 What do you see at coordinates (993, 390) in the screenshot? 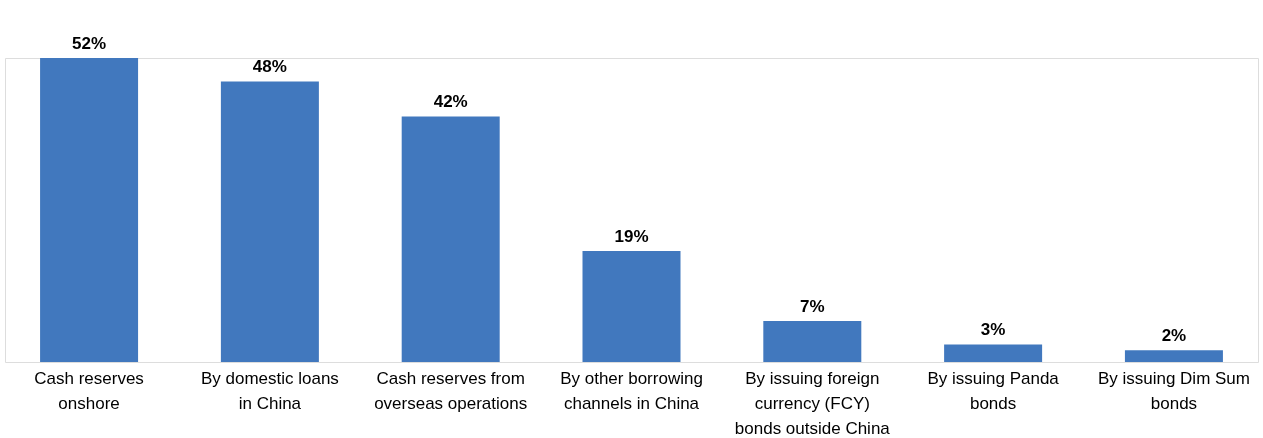
I see `x-tick-label: By issuing Panda bonds` at bounding box center [993, 390].